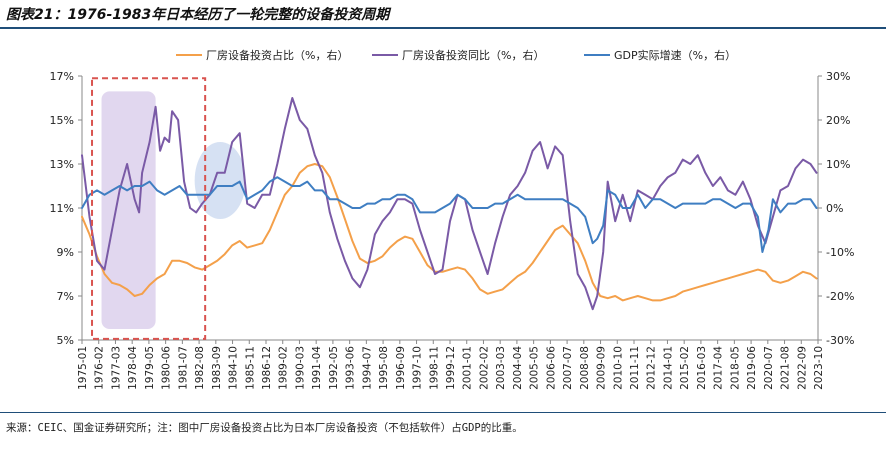 The image size is (886, 452). What do you see at coordinates (702, 368) in the screenshot?
I see `x-tick-label: 2016-03` at bounding box center [702, 368].